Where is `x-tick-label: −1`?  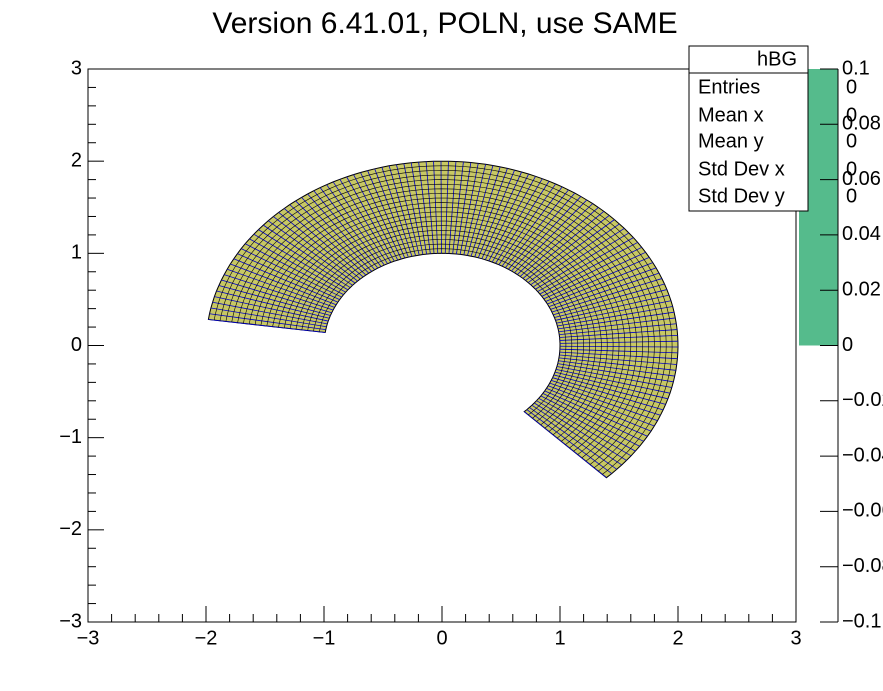
x-tick-label: −1 is located at coordinates (324, 638).